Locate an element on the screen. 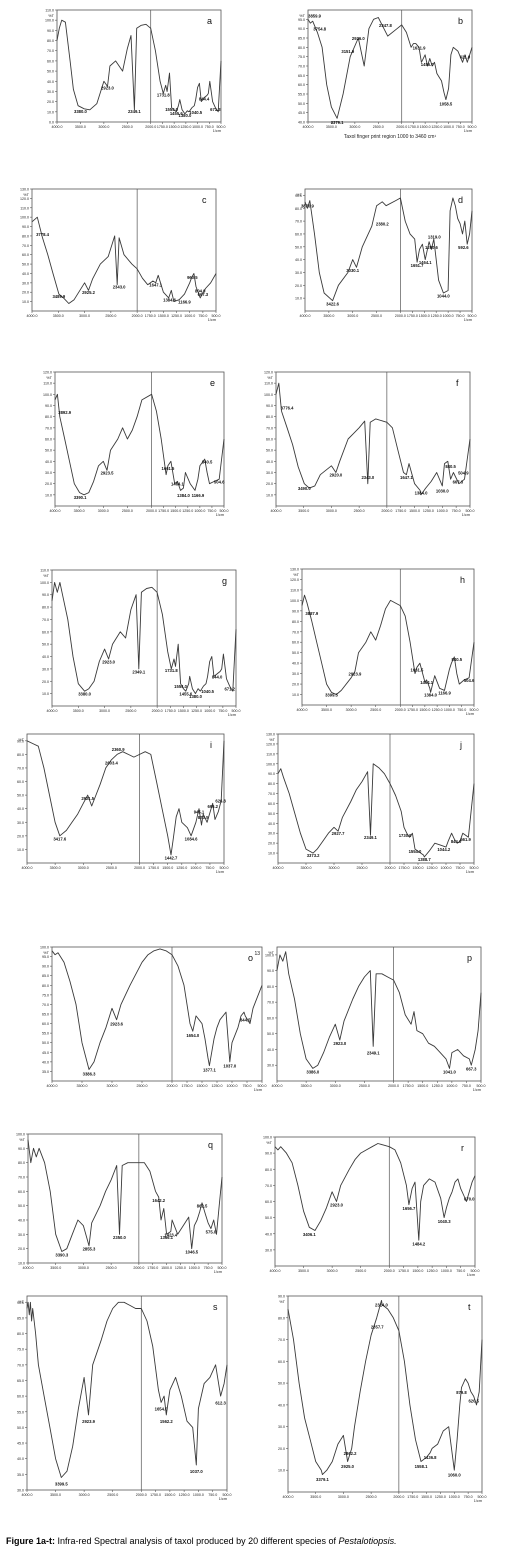  peak-label: 3386.3 is located at coordinates (89, 1073).